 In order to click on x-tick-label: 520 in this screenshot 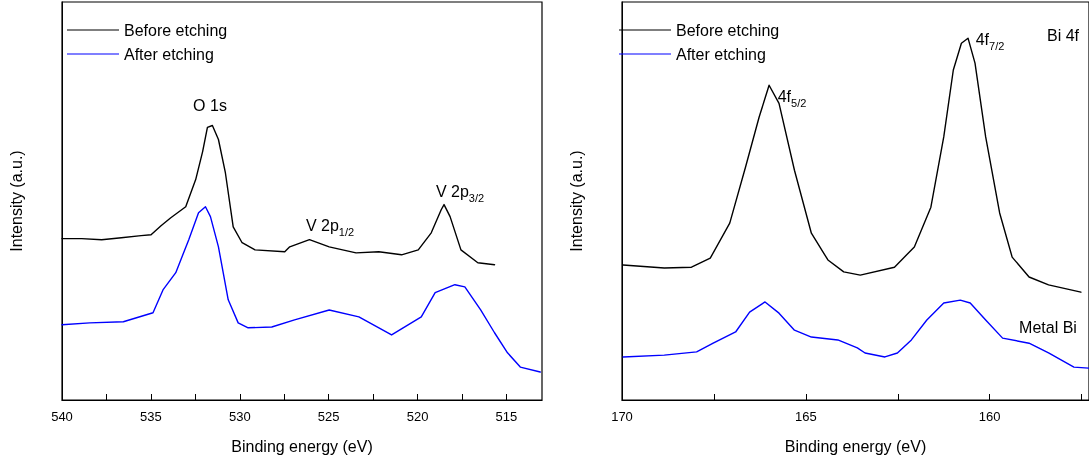, I will do `click(417, 416)`.